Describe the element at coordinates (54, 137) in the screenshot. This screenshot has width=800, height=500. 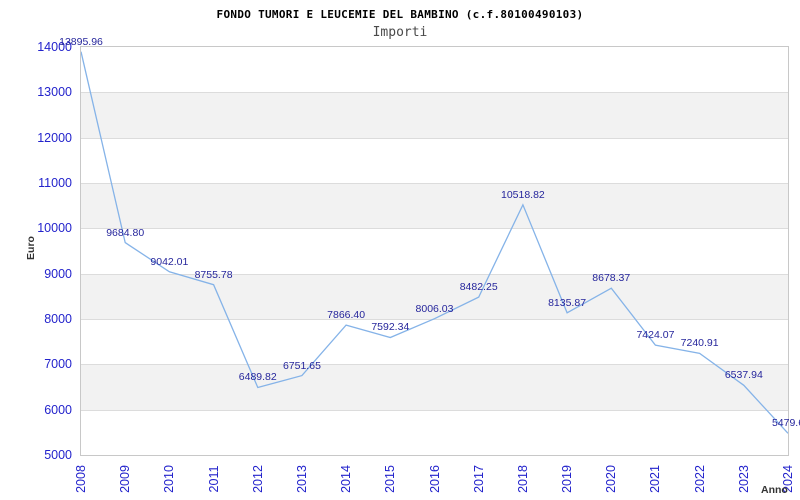
I see `y-tick-label: 12000` at that location.